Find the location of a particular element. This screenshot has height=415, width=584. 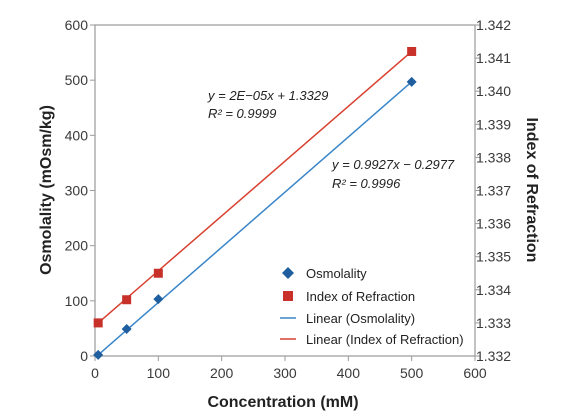

right-tick-label: 1.333 is located at coordinates (493, 323).